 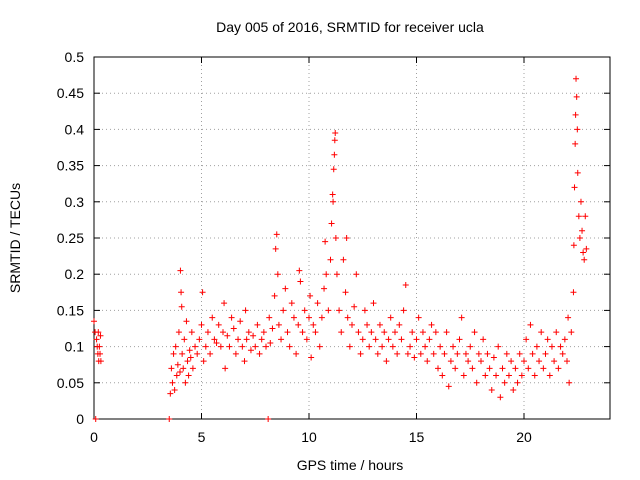 I want to click on y-tick-label: 0.1, so click(x=75, y=347).